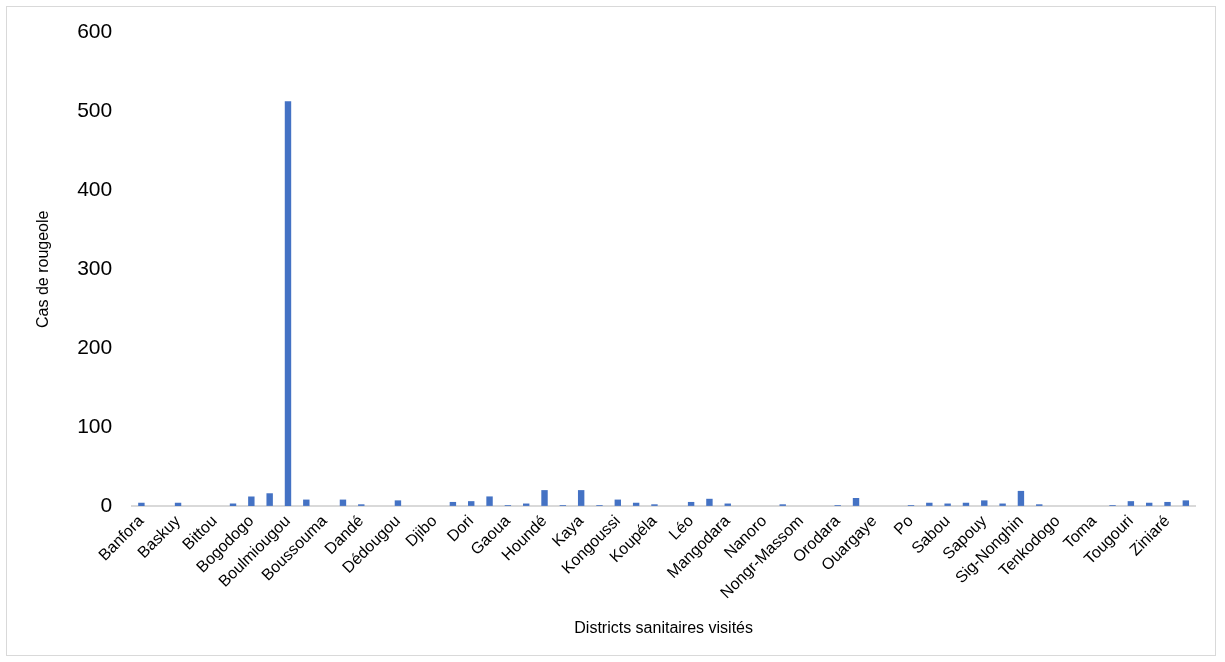 The height and width of the screenshot is (662, 1225). What do you see at coordinates (903, 524) in the screenshot?
I see `x-tick-label: Po` at bounding box center [903, 524].